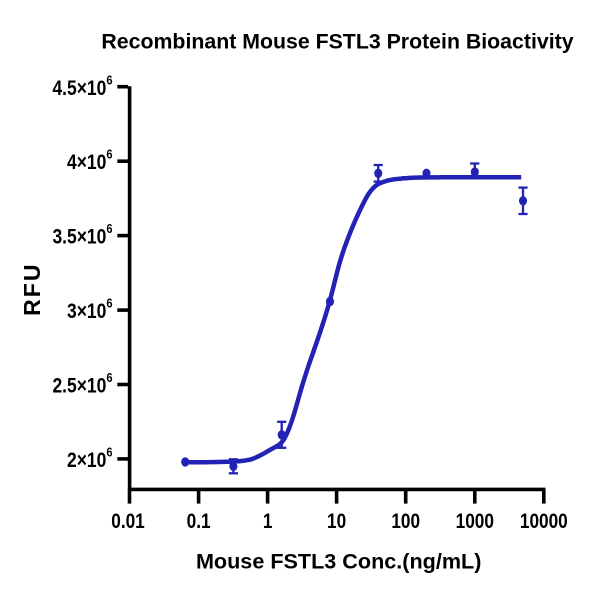  What do you see at coordinates (82, 86) in the screenshot?
I see `svg-text: 4.5×10⁶` at bounding box center [82, 86].